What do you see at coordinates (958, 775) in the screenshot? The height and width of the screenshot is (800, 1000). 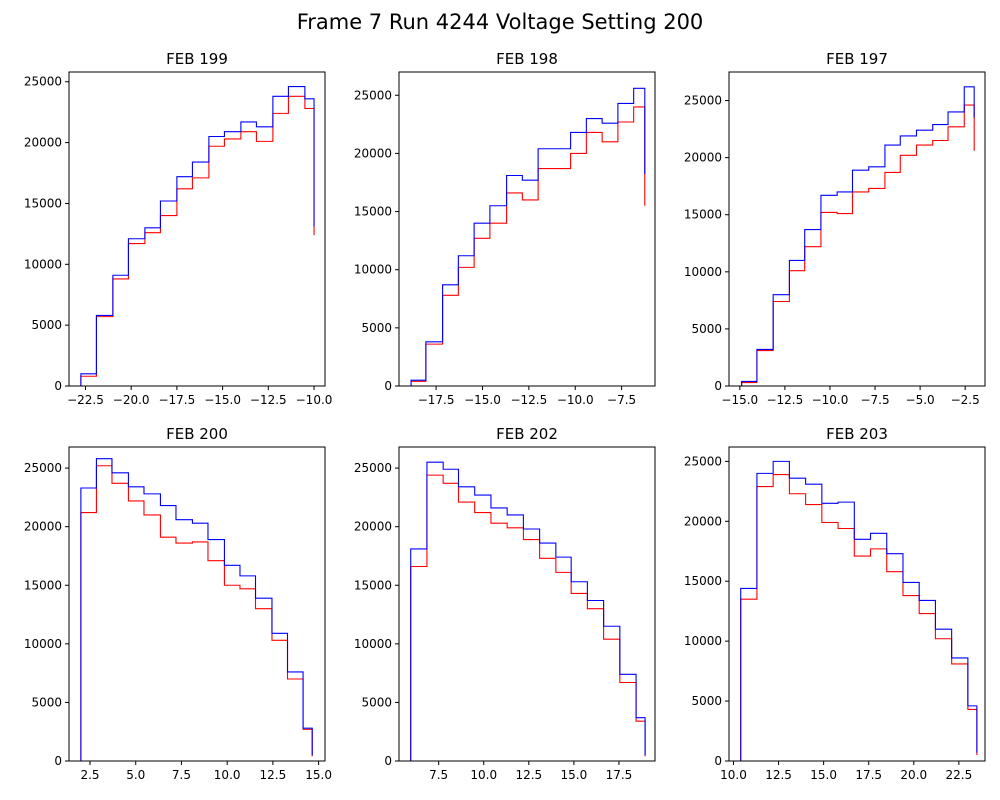 I see `x-tick-label: 22.5` at bounding box center [958, 775].